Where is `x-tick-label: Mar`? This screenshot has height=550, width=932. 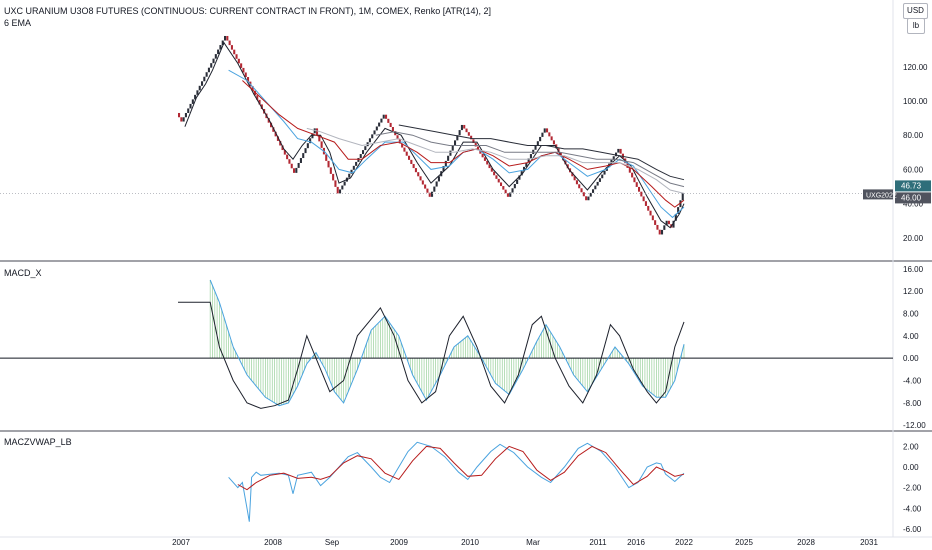 x-tick-label: Mar is located at coordinates (533, 542).